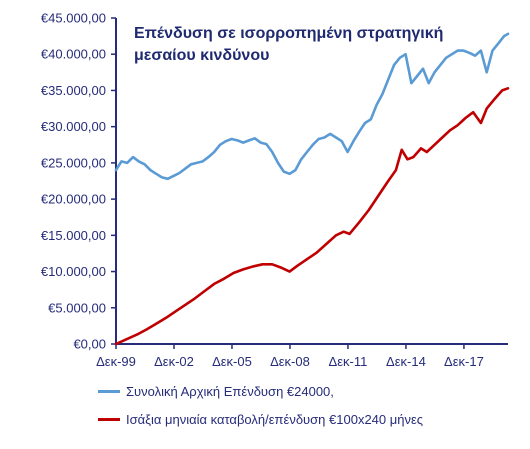  Describe the element at coordinates (73, 18) in the screenshot. I see `y-tick-label: €45.000,00` at that location.